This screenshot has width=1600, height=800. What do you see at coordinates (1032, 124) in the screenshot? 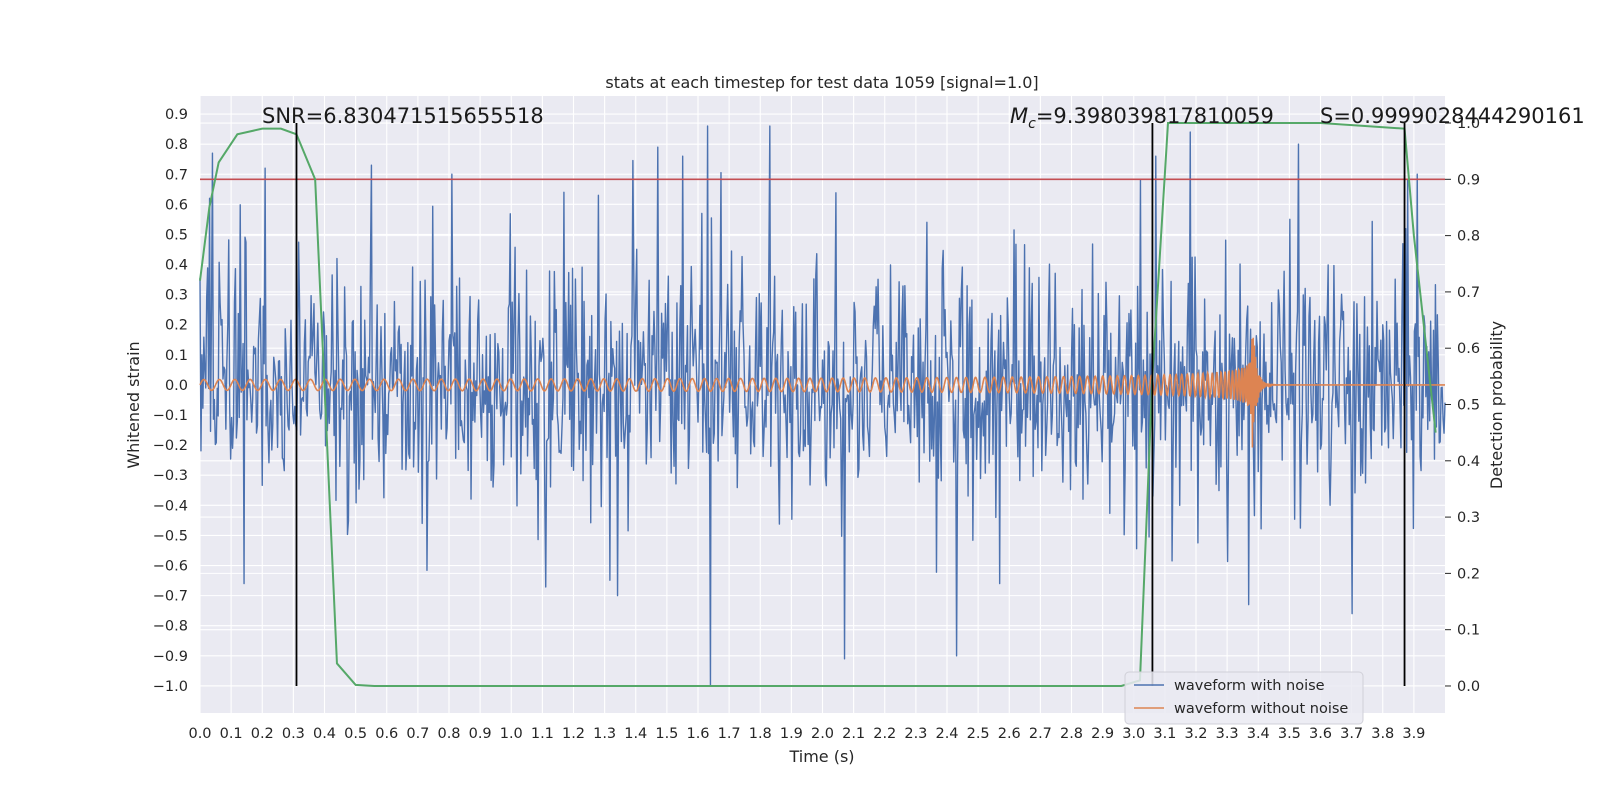
I see `chirp-mass-subscript: c` at bounding box center [1032, 124].